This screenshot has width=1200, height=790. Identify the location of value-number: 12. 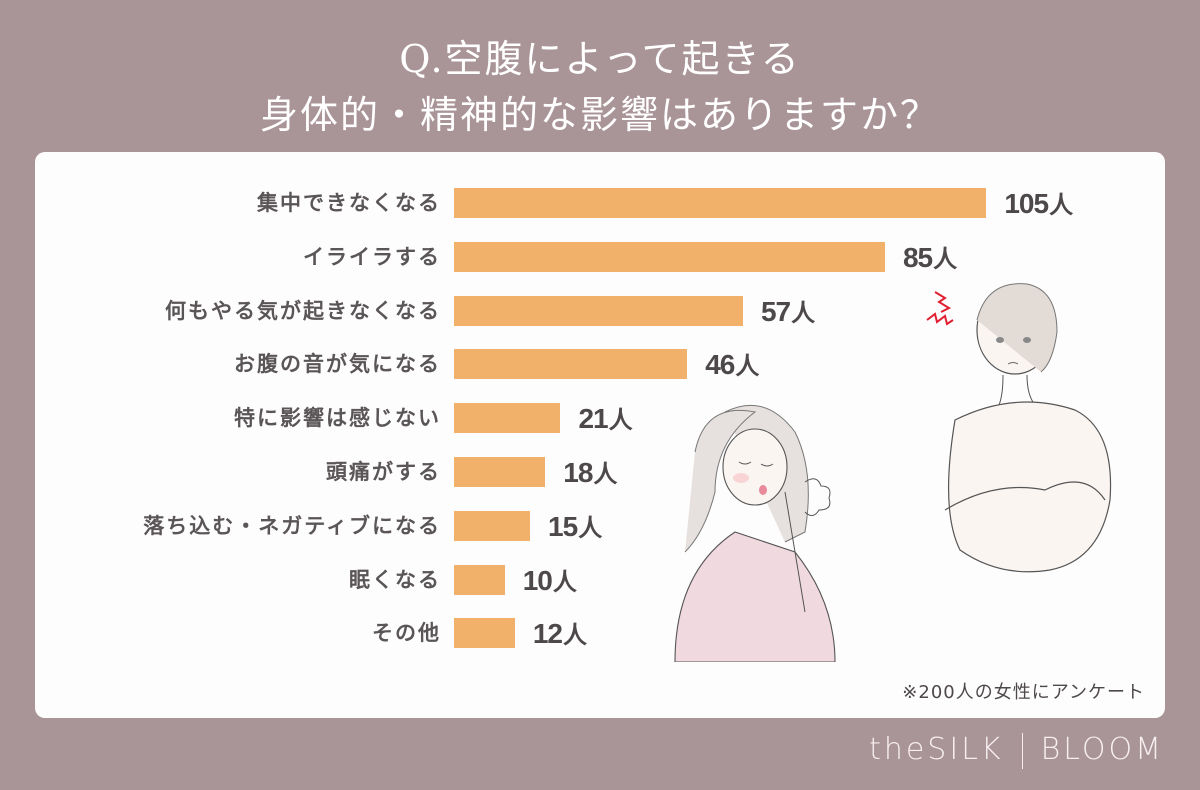
(547, 634).